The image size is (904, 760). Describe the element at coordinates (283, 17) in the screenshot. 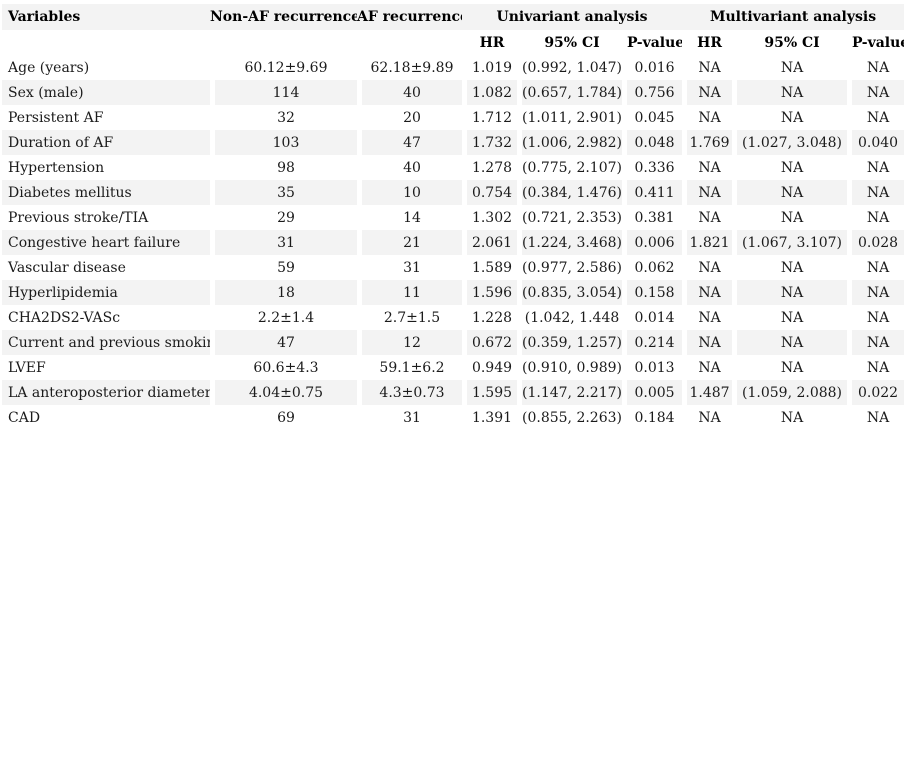

I see `header-non-af-recurrence: Non-AF recurrence` at that location.